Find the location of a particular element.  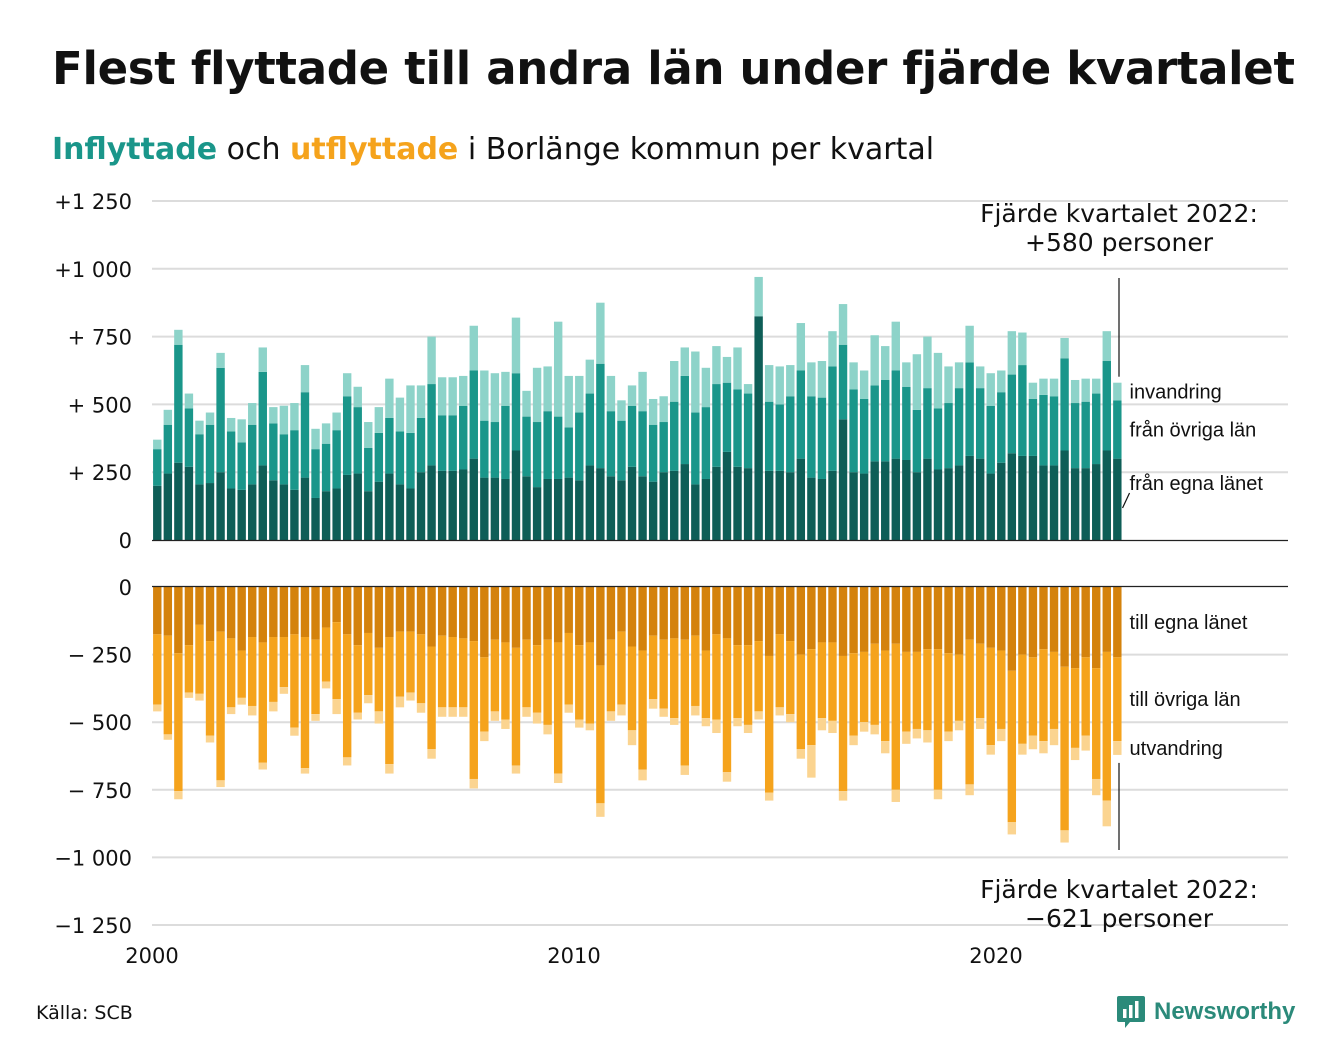

label-leader is located at coordinates (1126, 500).